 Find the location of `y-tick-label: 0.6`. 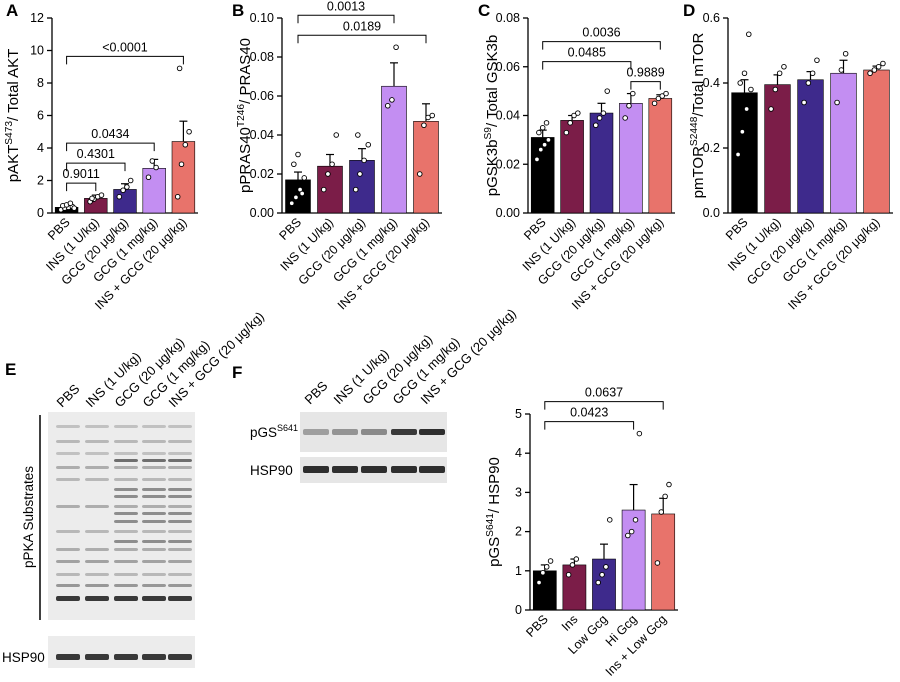

y-tick-label: 0.6 is located at coordinates (711, 18).